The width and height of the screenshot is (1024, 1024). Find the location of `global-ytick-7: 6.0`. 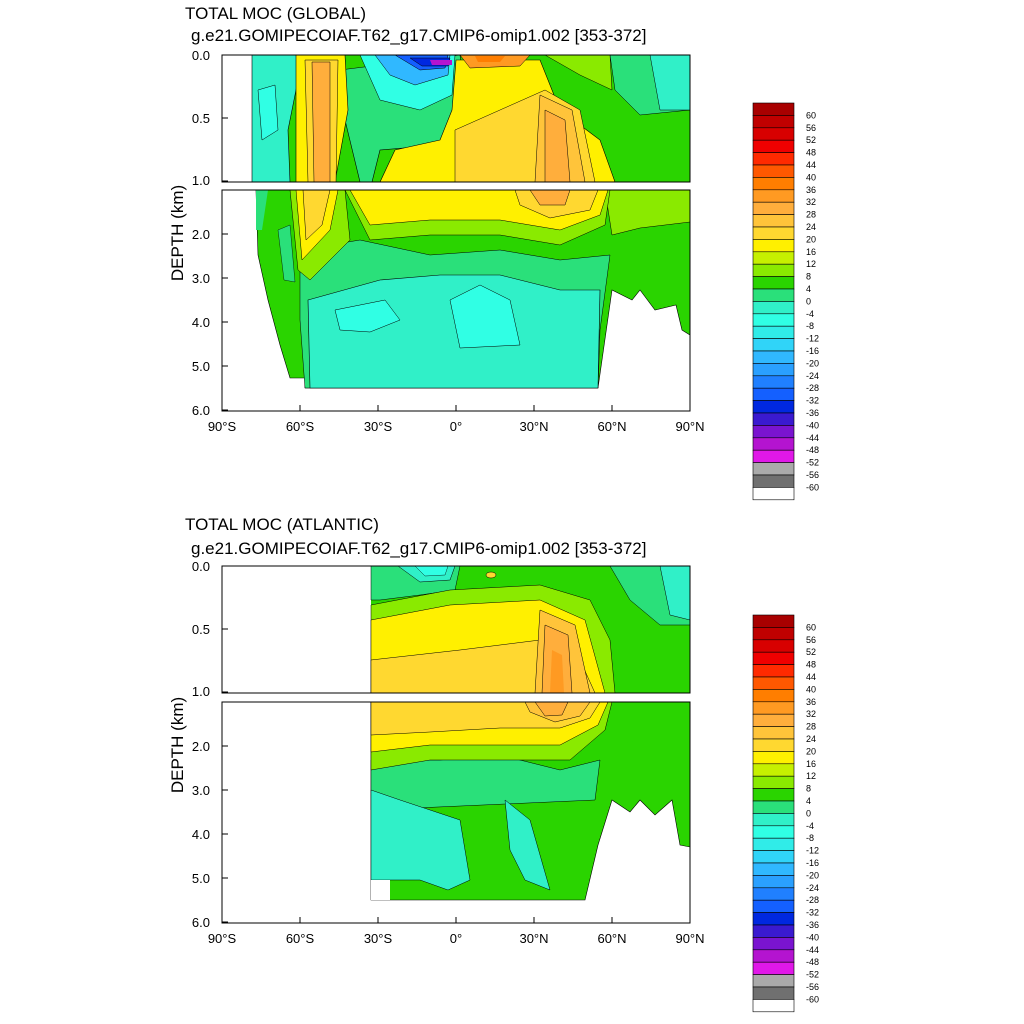

global-ytick-7: 6.0 is located at coordinates (201, 410).